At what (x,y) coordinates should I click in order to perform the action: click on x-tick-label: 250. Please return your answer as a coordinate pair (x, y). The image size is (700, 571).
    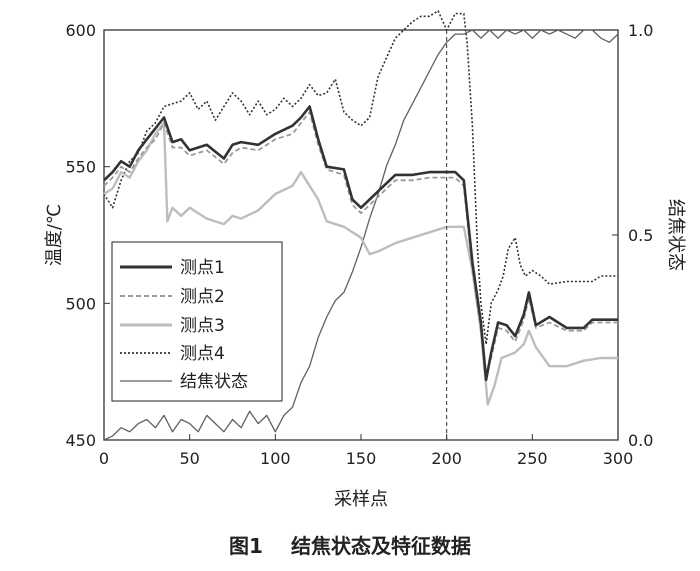
    Looking at the image, I should click on (532, 458).